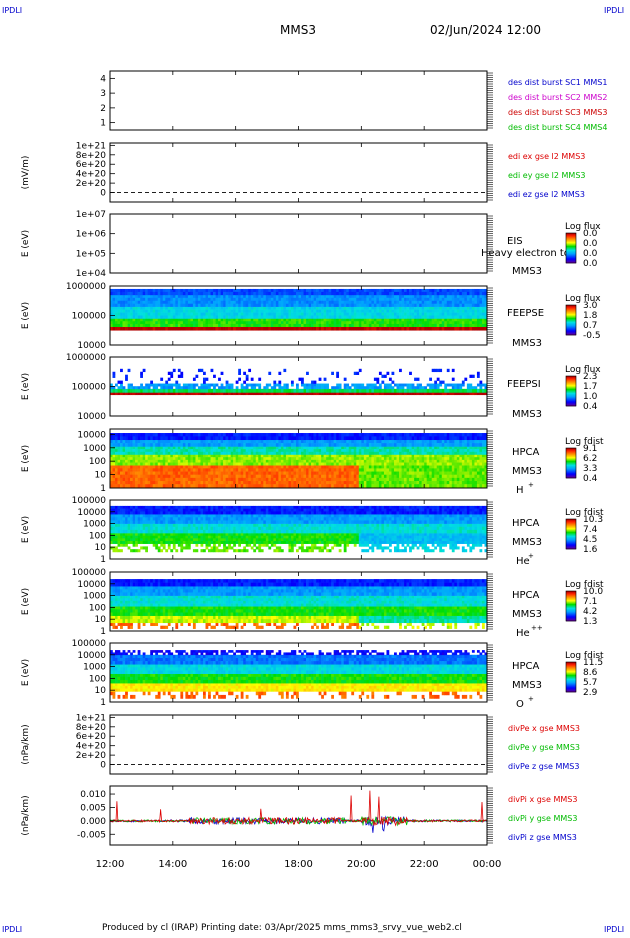  Describe the element at coordinates (26, 173) in the screenshot. I see `y-axis-label: (mV/m)` at that location.